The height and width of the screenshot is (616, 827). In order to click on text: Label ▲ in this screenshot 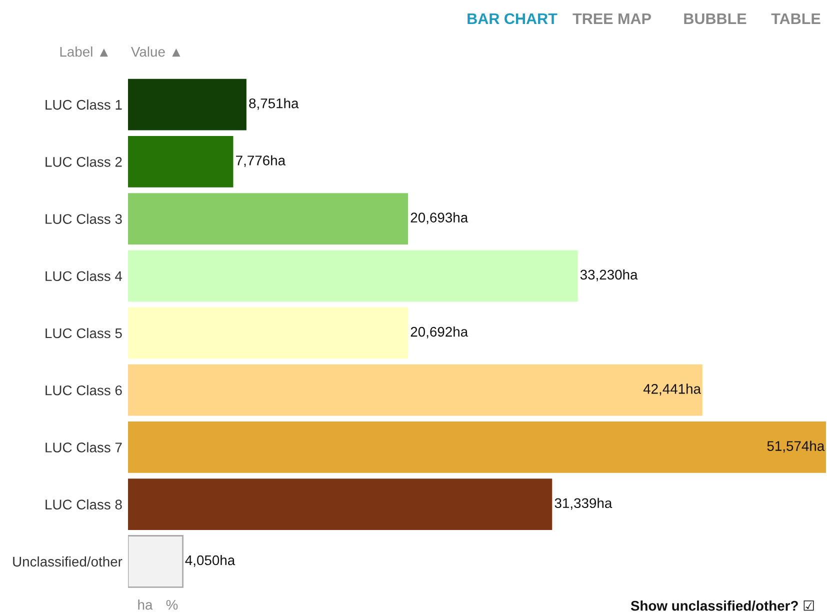, I will do `click(84, 51)`.